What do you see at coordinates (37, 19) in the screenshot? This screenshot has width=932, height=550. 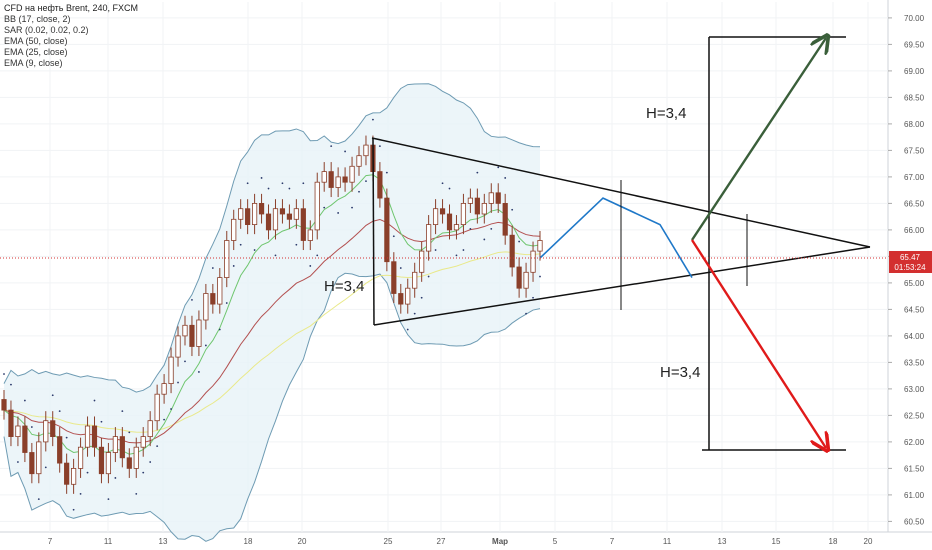 I see `indicator-bb: BB (17, close, 2)` at bounding box center [37, 19].